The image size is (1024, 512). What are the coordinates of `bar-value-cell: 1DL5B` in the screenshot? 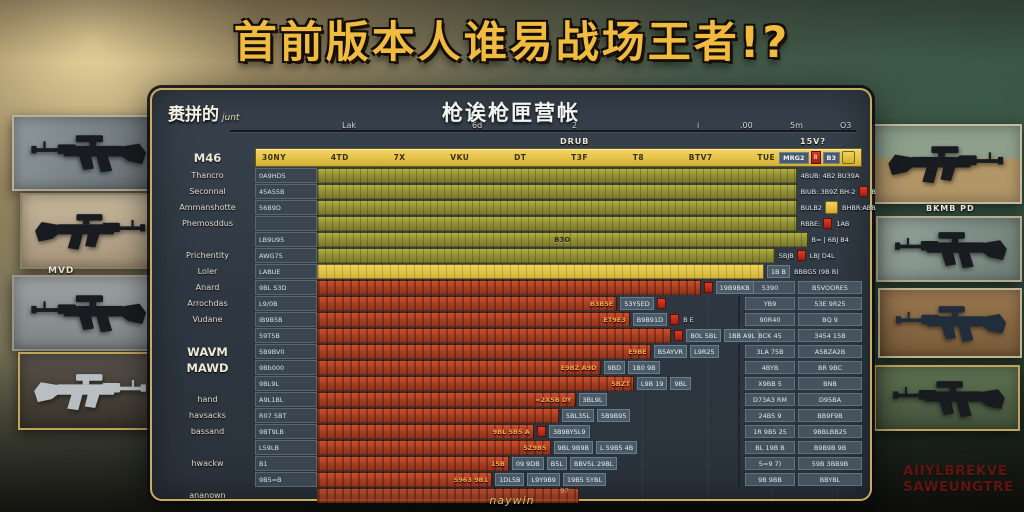 It's located at (510, 479).